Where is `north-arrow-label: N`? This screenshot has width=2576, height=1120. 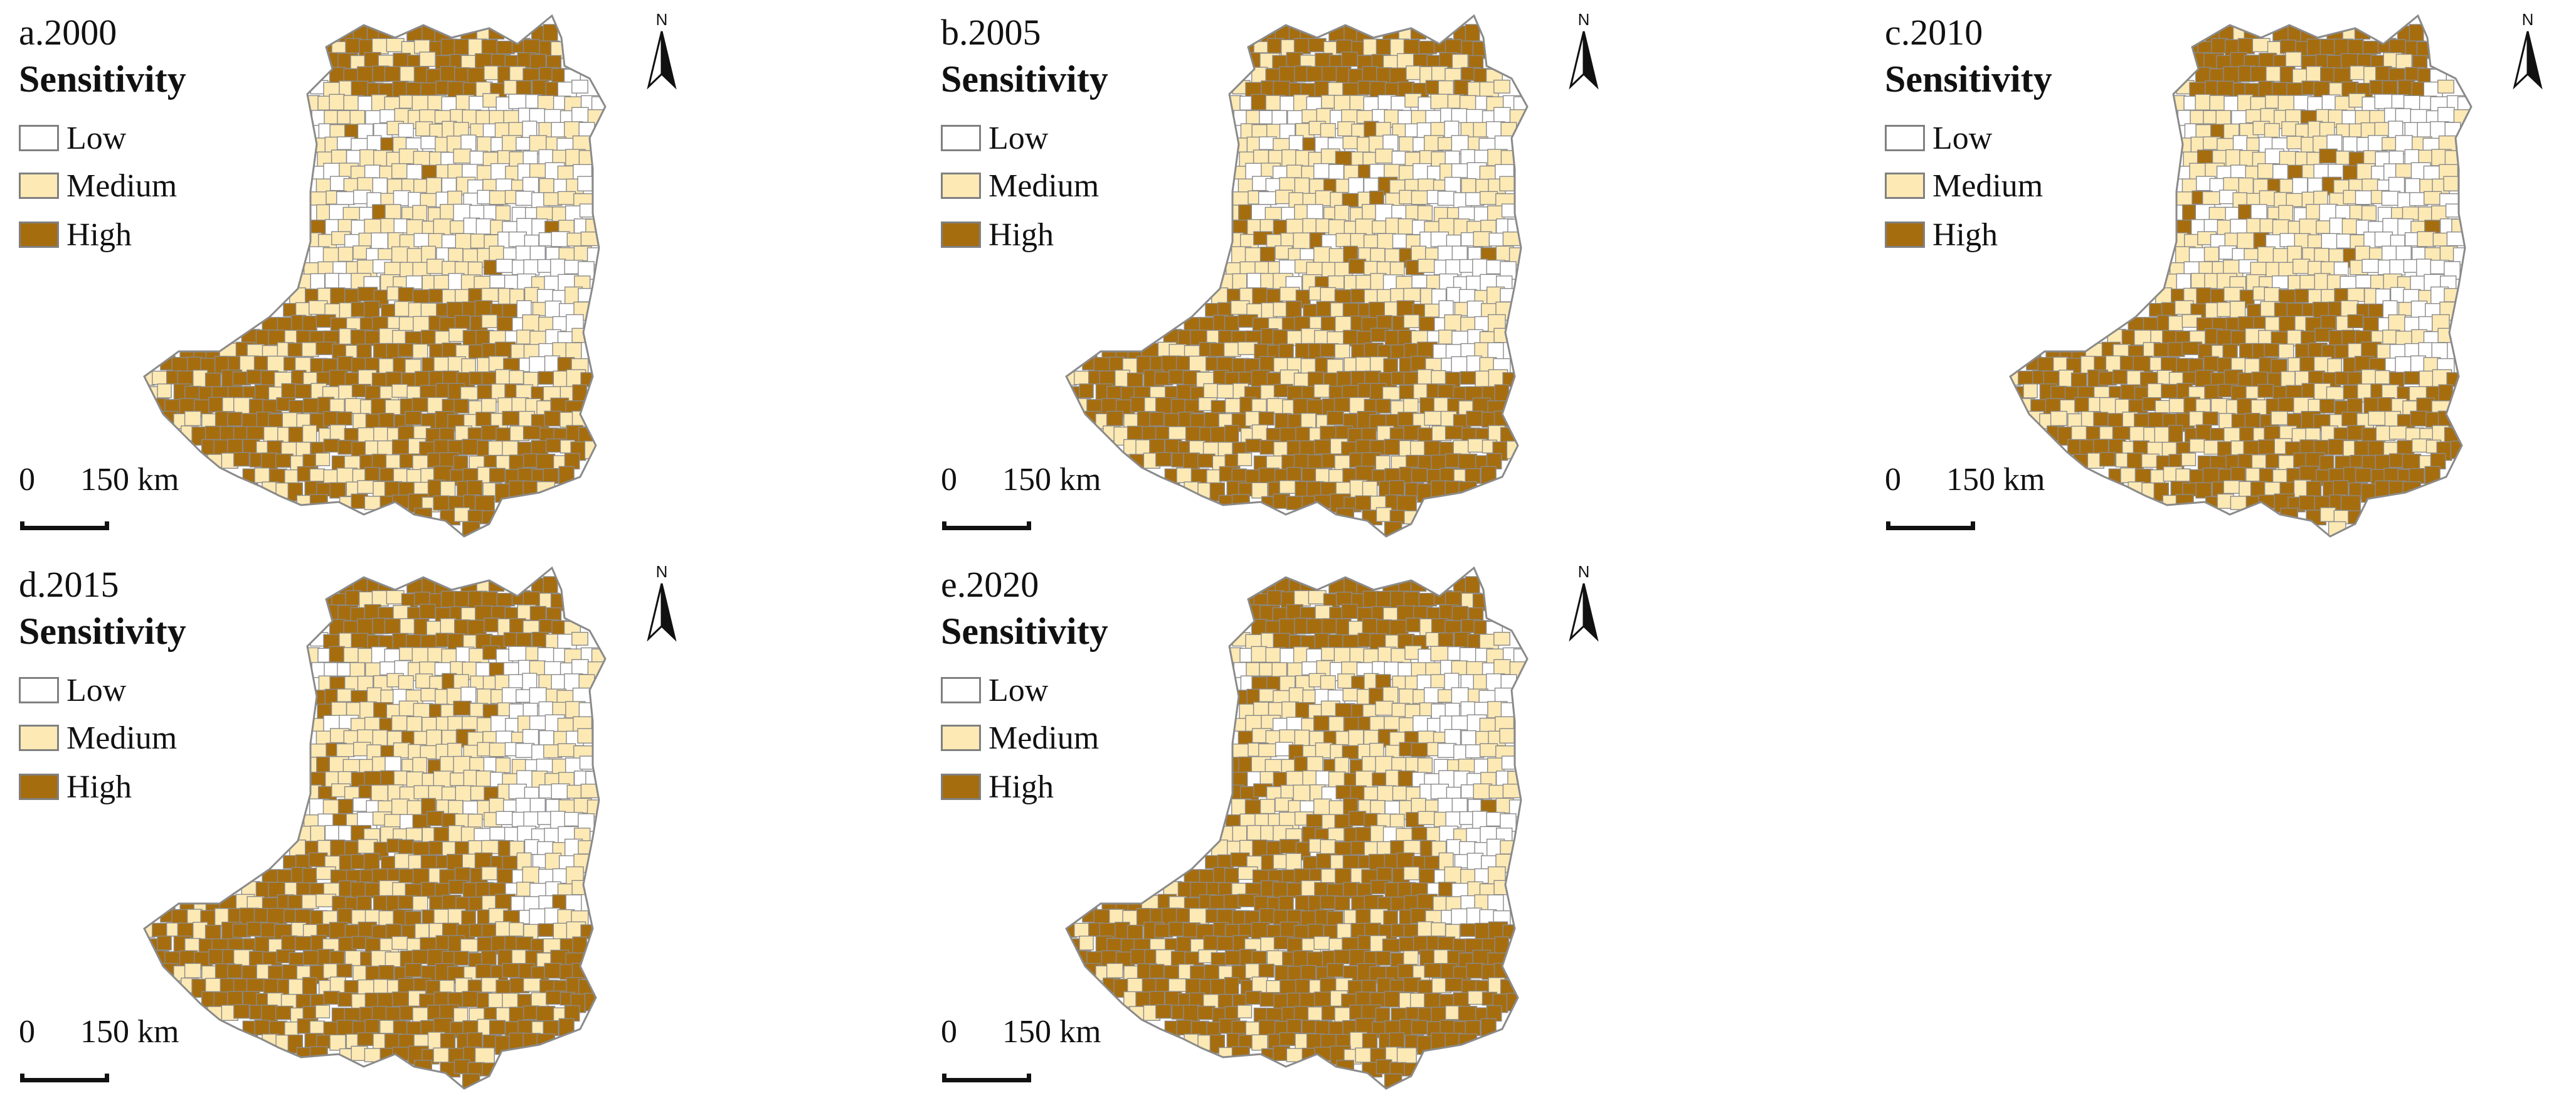 north-arrow-label: N is located at coordinates (662, 571).